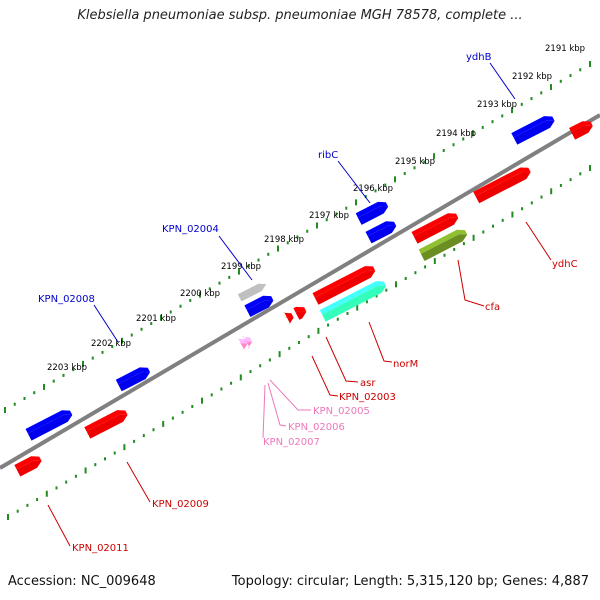 The image size is (600, 600). I want to click on tick-label: 2191 kbp, so click(565, 49).